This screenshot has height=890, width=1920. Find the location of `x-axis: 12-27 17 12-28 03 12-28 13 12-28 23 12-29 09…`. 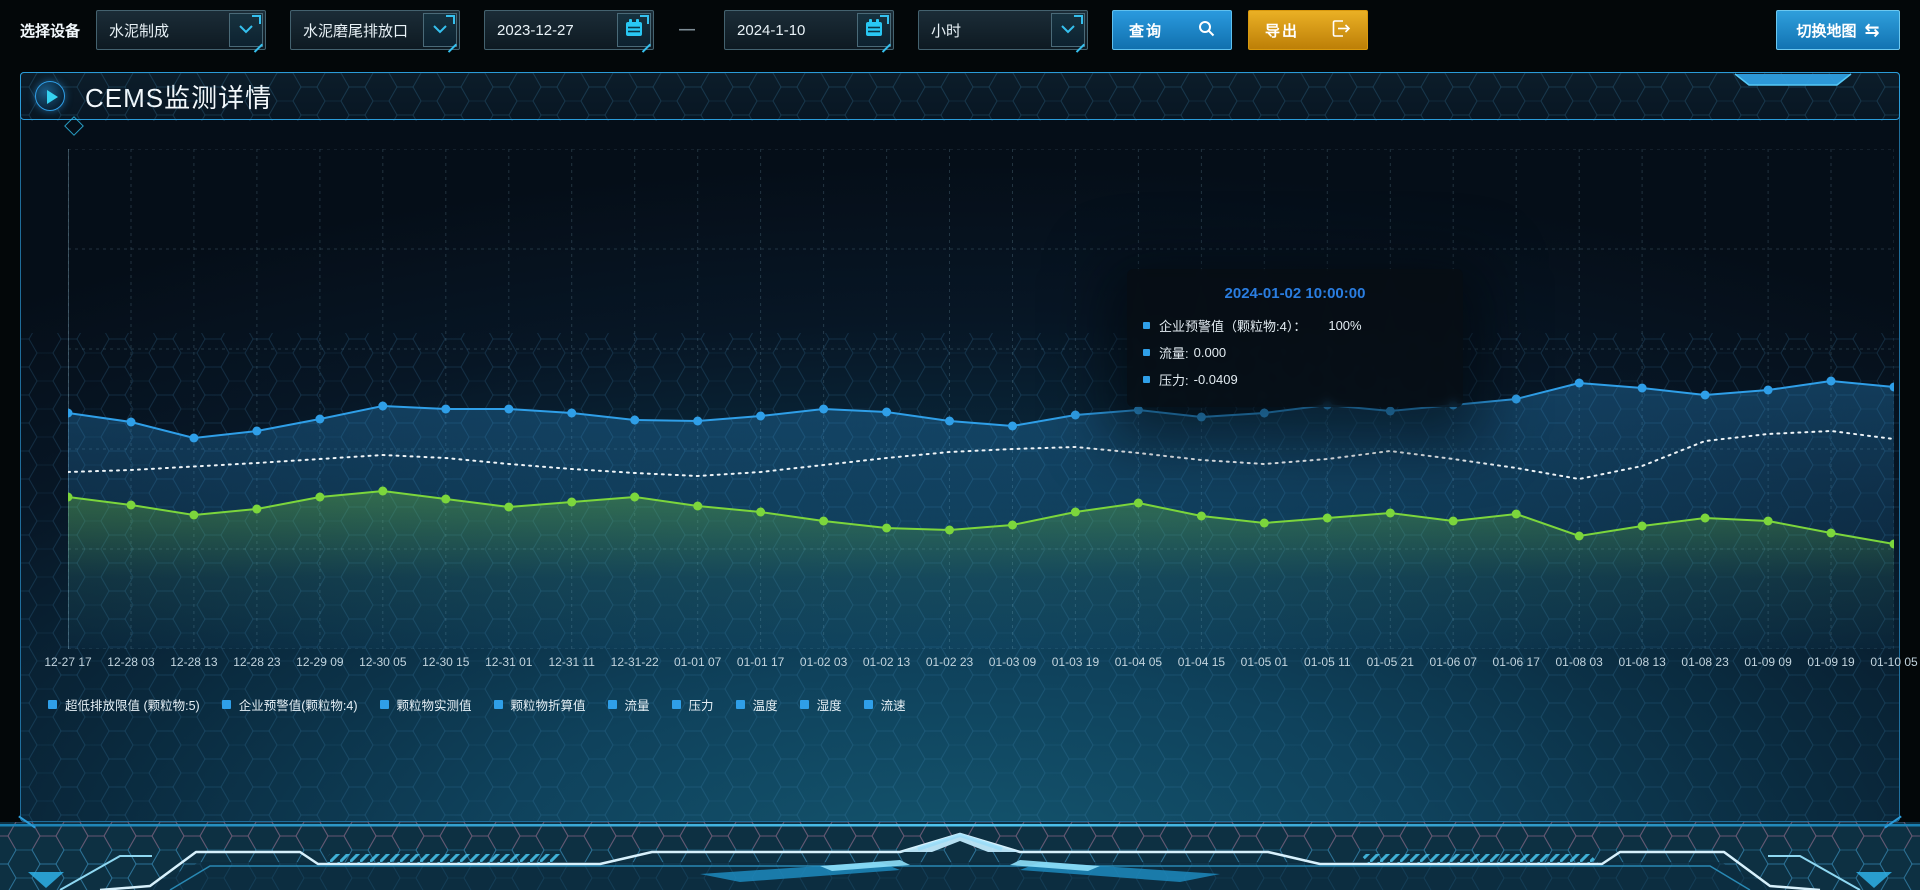

x-axis: 12-27 17 12-28 03 12-28 13 12-28 23 12-29 09… is located at coordinates (980, 663).